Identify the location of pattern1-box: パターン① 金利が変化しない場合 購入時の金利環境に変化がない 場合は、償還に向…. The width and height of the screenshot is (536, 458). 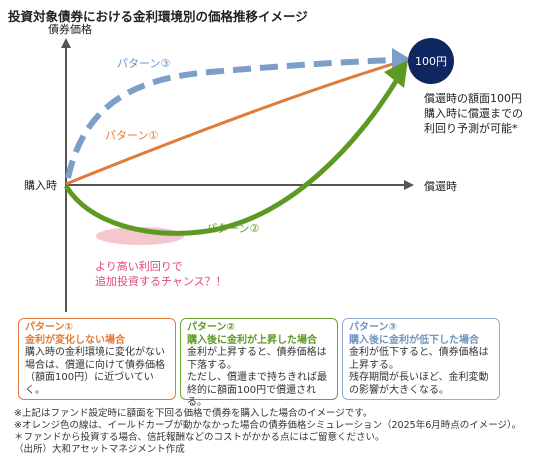
(97, 359).